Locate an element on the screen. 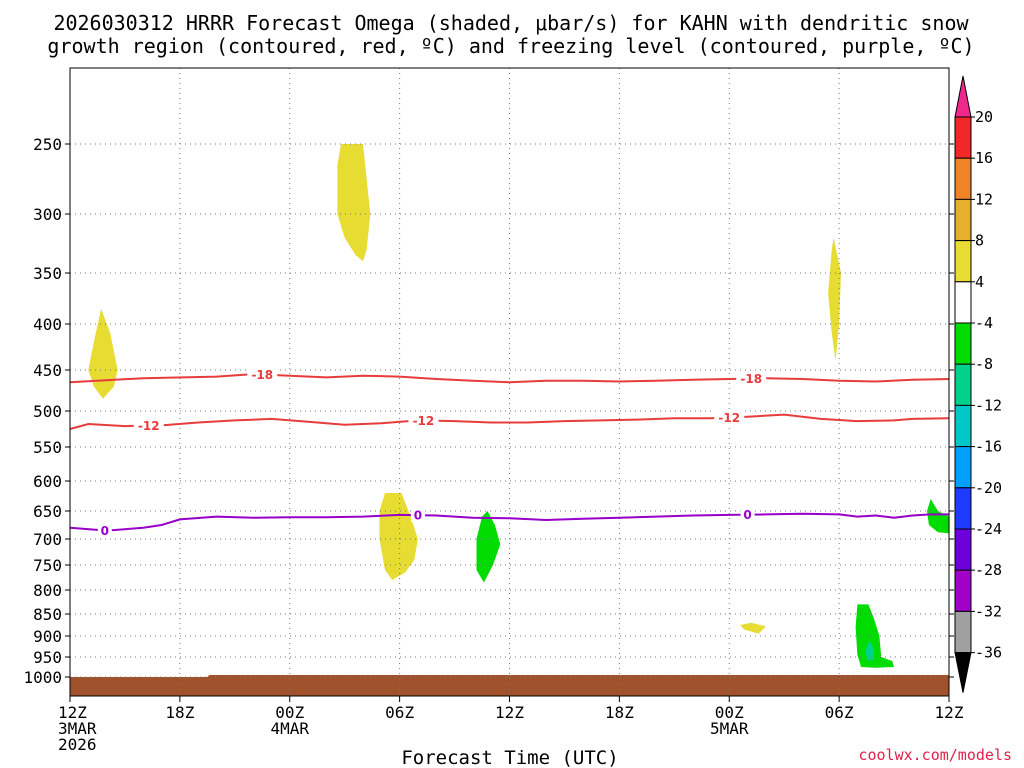 This screenshot has height=768, width=1024. colorbar-label: -36 is located at coordinates (988, 653).